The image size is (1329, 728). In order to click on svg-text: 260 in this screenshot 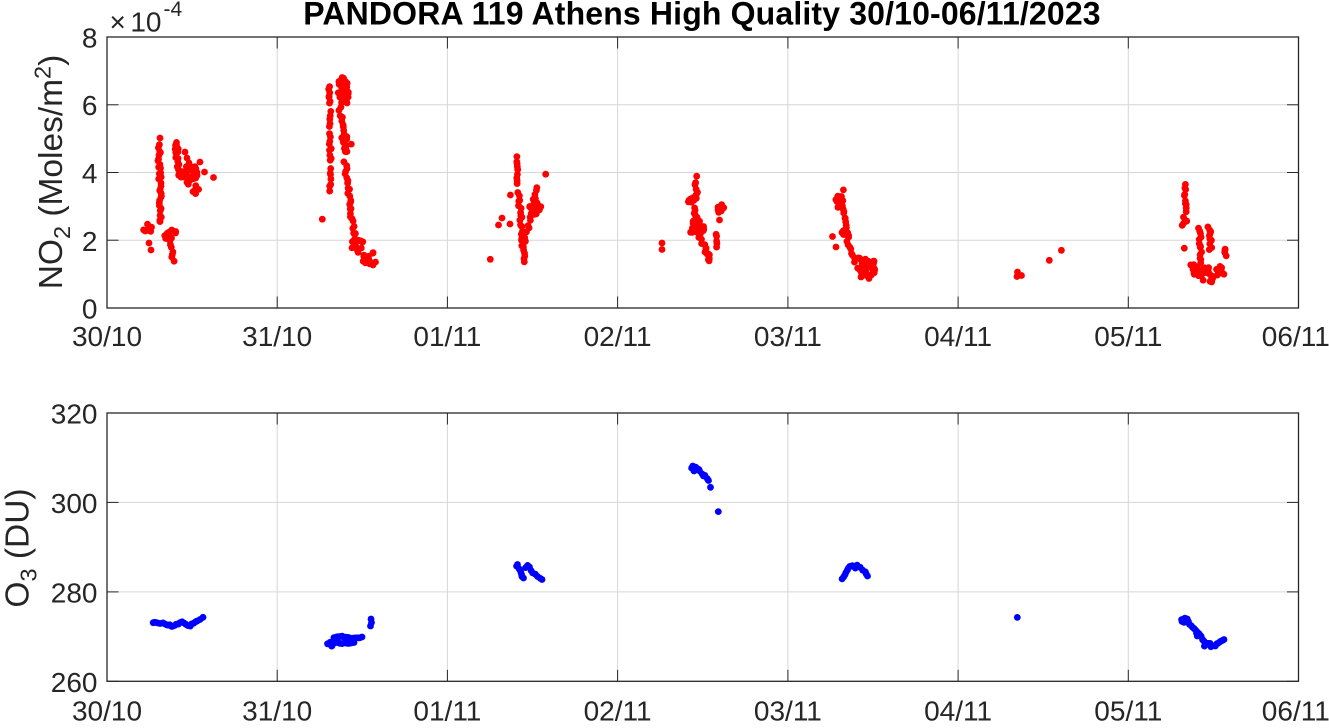, I will do `click(74, 682)`.